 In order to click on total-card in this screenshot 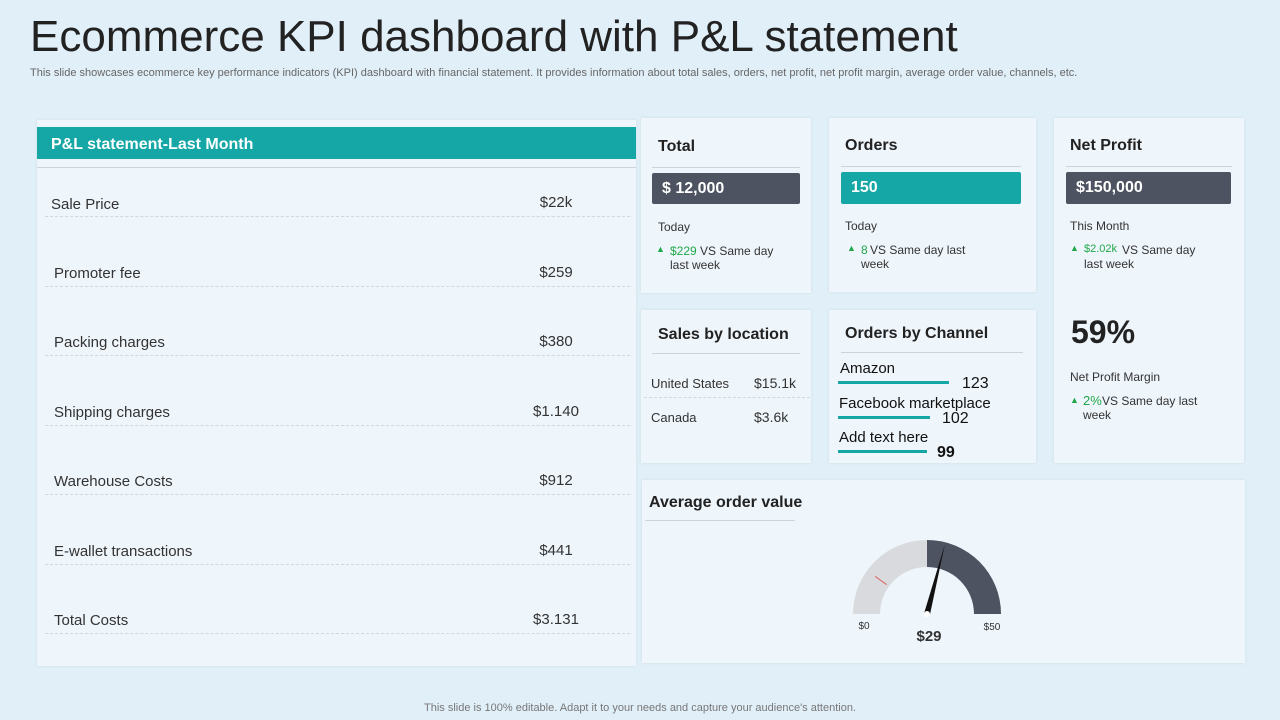, I will do `click(726, 205)`.